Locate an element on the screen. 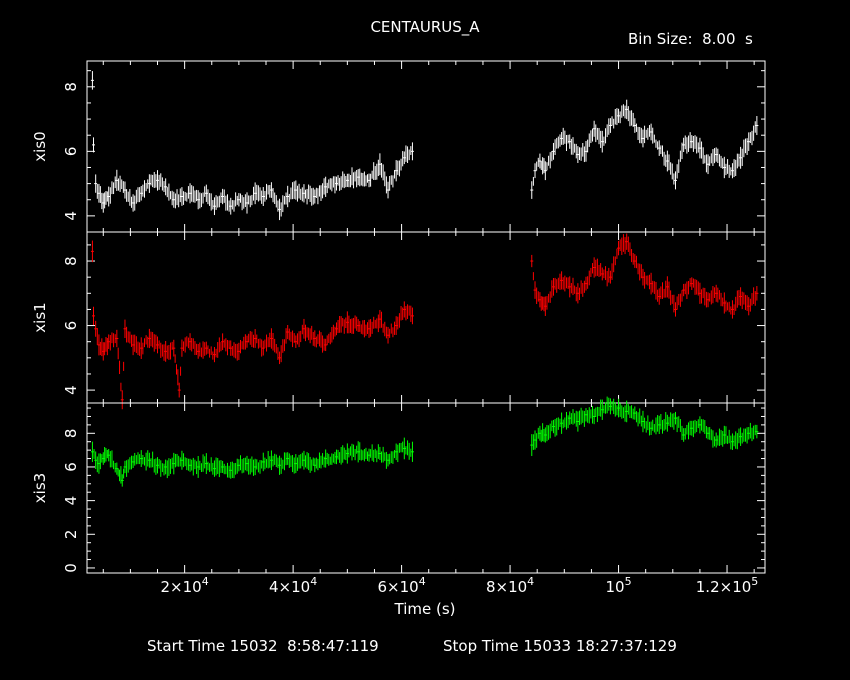 Image resolution: width=850 pixels, height=680 pixels. xis3-ytick-label: 4 is located at coordinates (71, 501).